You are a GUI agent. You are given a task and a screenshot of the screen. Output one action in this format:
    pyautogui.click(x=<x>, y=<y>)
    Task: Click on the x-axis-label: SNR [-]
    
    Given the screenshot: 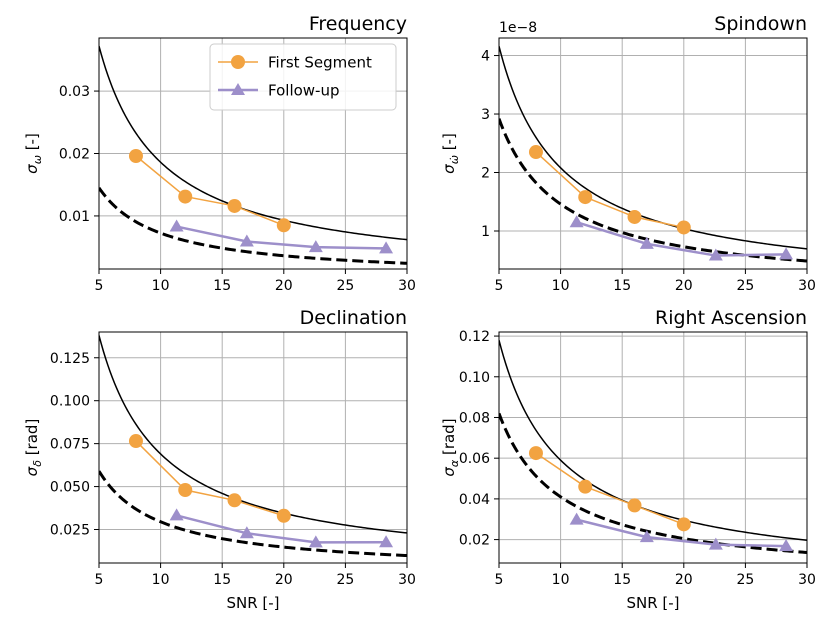 What is the action you would take?
    pyautogui.click(x=652, y=603)
    